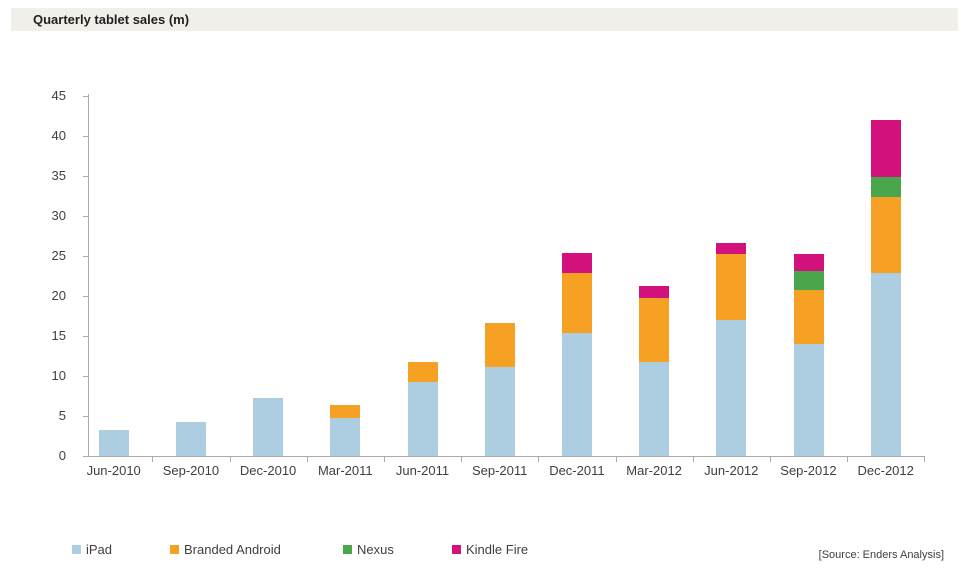 The width and height of the screenshot is (969, 574). I want to click on x-axis-label: Jun-2011, so click(422, 470).